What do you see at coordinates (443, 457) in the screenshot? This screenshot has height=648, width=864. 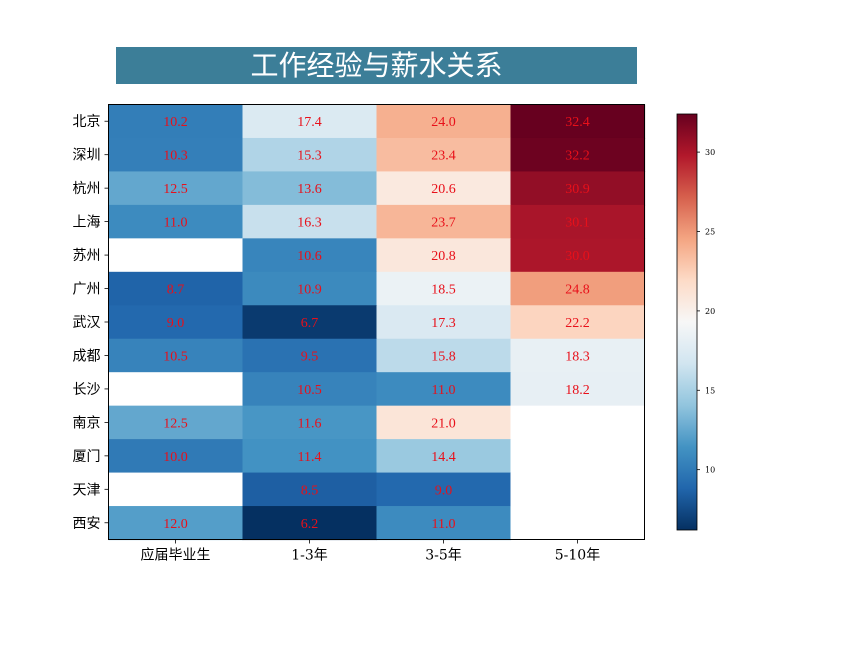 I see `cell-value-label: 14.4` at bounding box center [443, 457].